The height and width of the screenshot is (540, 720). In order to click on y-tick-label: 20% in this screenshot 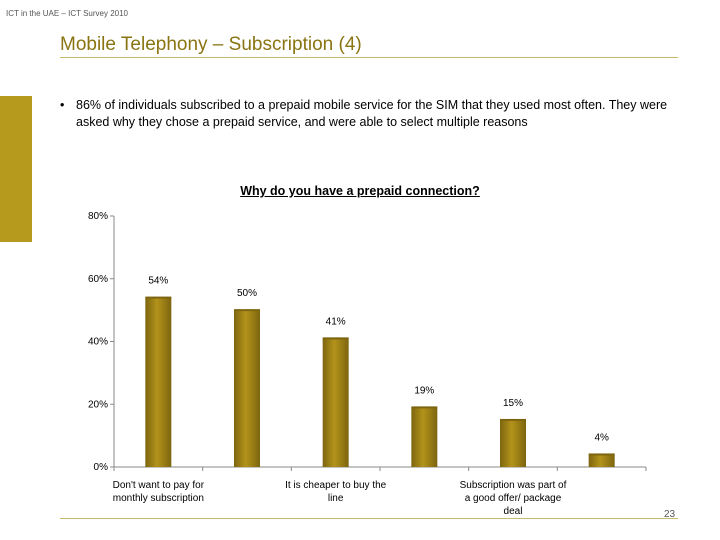, I will do `click(98, 404)`.